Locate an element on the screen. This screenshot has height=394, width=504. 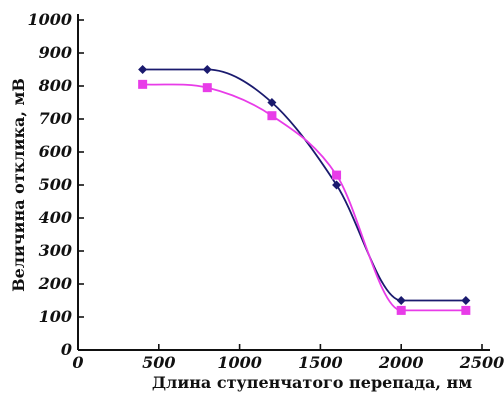
x-tick-label: 0 is located at coordinates (77, 362).